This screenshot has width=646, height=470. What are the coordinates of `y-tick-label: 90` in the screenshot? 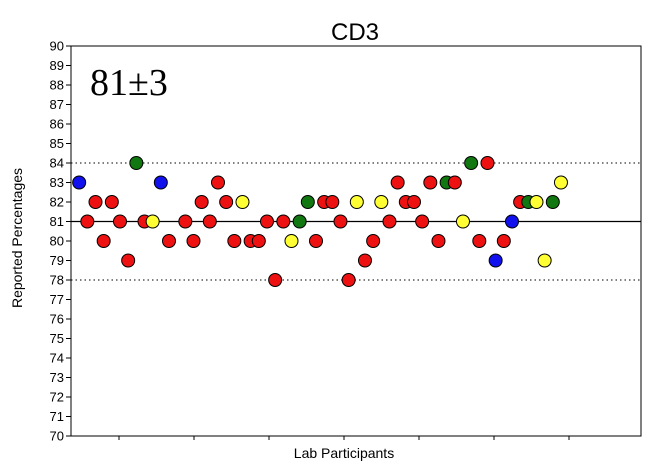 It's located at (57, 46).